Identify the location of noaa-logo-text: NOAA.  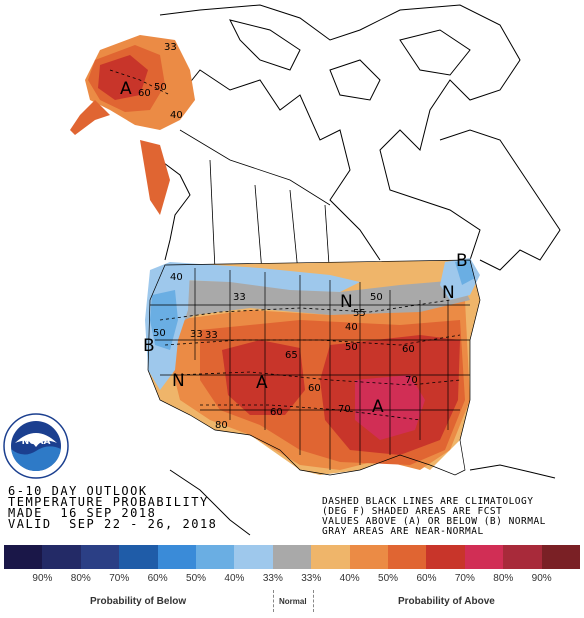
(36, 442).